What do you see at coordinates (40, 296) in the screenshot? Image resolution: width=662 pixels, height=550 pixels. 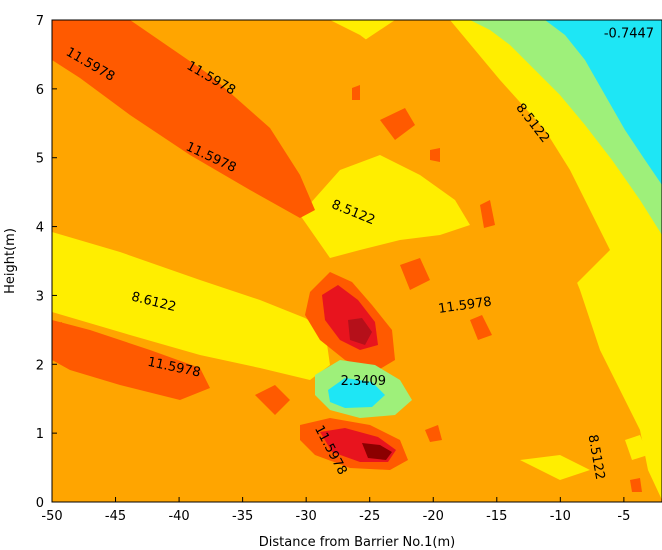 I see `y-tick-label: 3` at bounding box center [40, 296].